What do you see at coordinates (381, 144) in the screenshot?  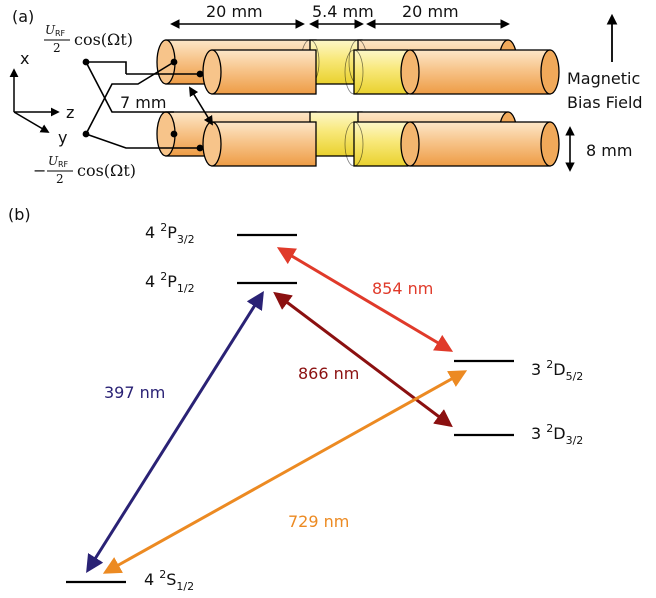 I see `electrode-bottom-front` at bounding box center [381, 144].